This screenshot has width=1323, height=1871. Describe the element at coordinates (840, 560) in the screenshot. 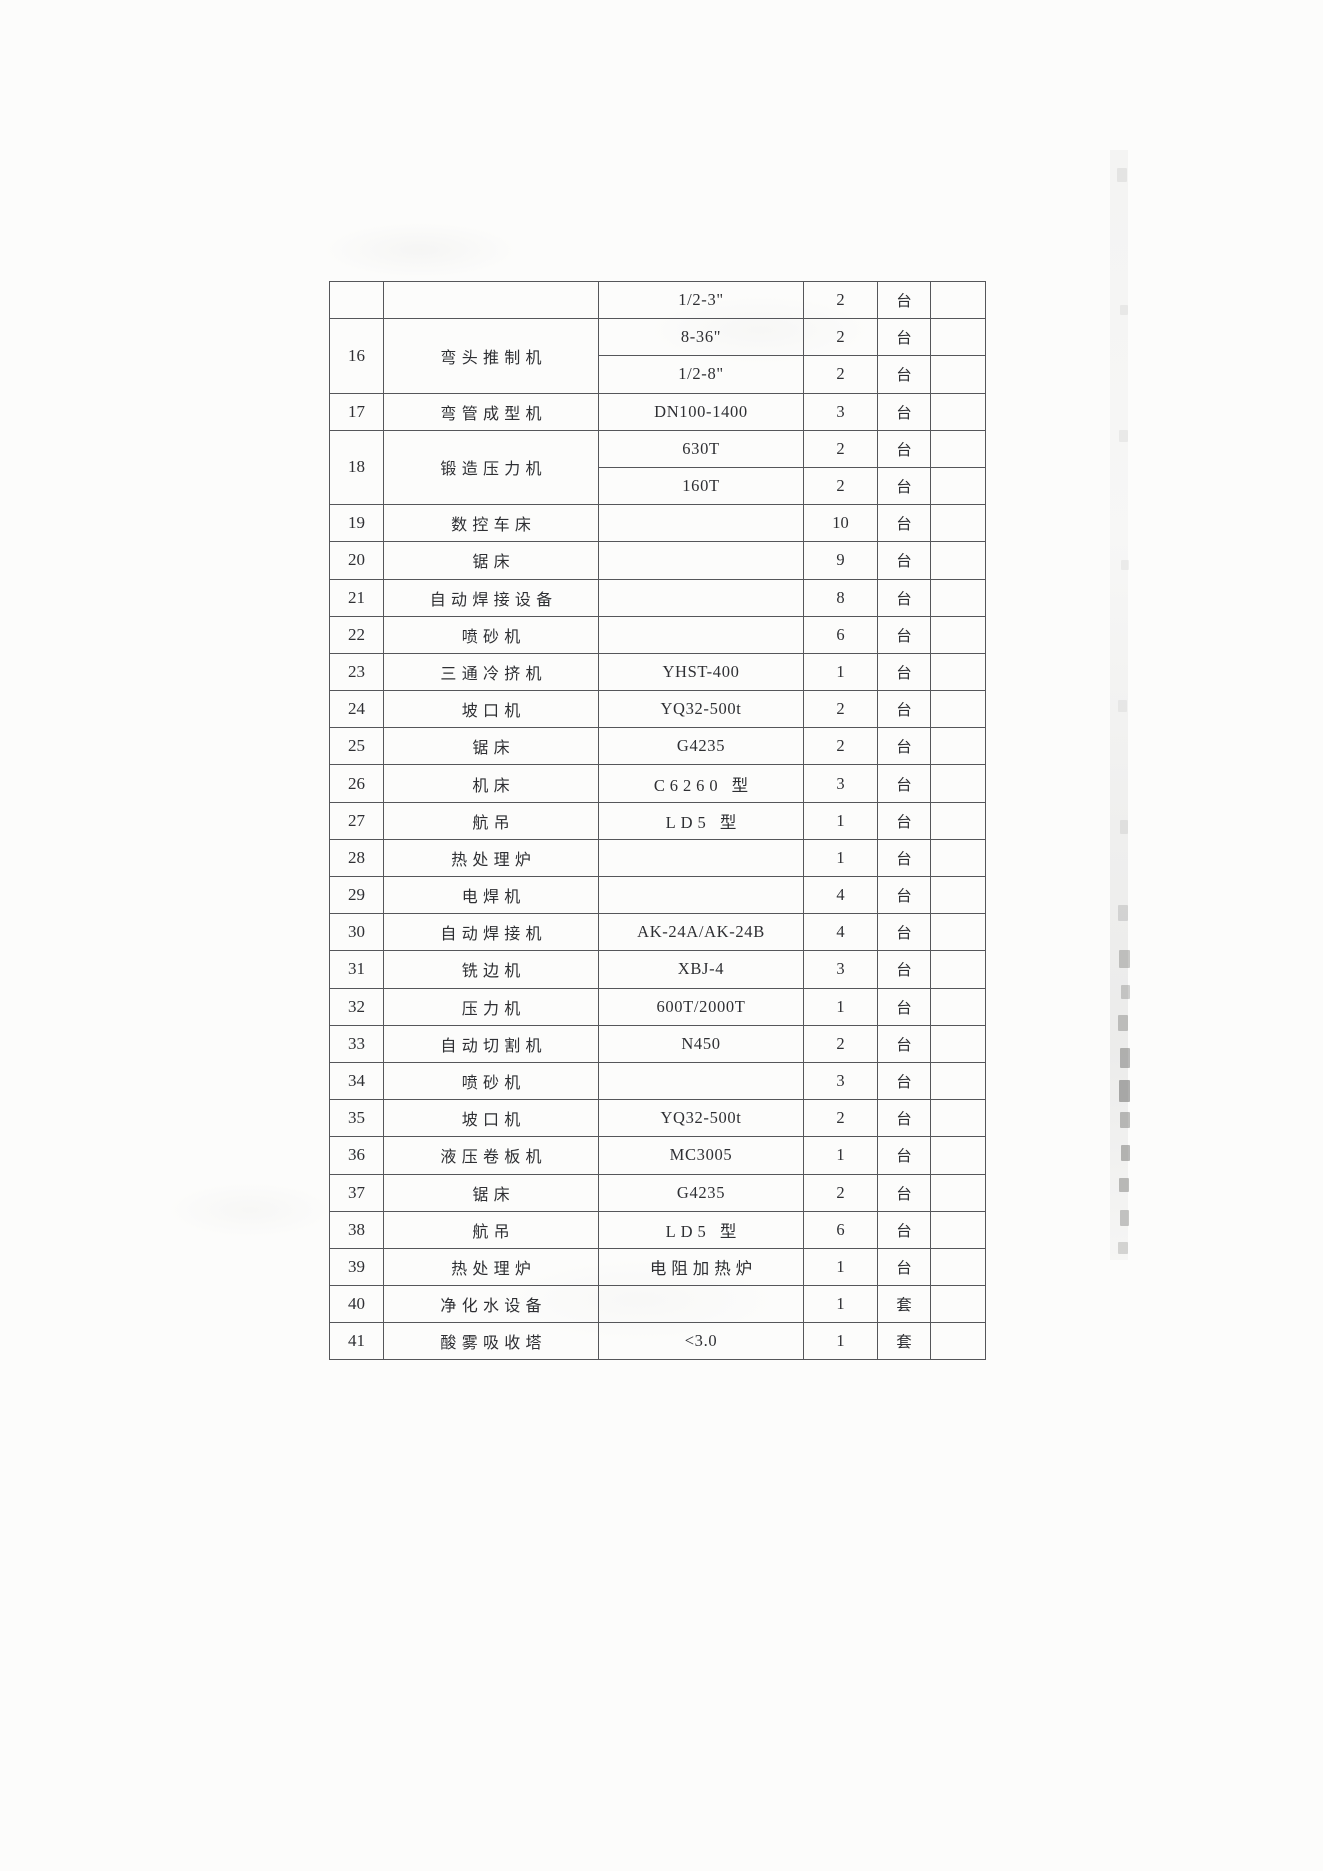

I see `quantity: 9` at that location.